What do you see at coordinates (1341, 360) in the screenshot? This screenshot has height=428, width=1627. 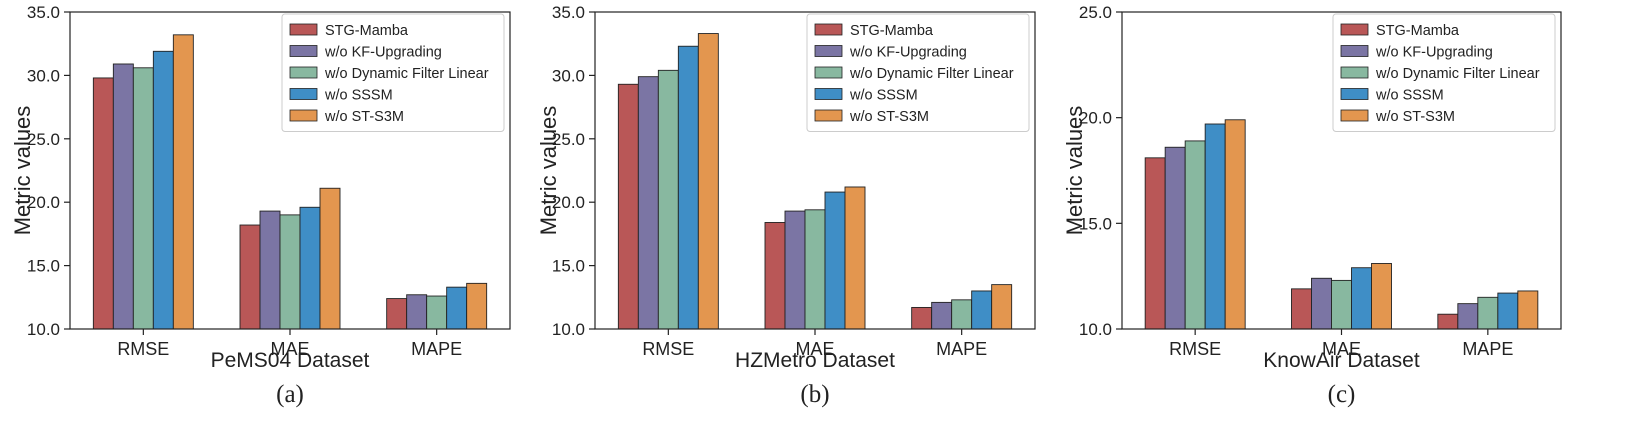 I see `x-axis-label: KnowAir Dataset` at bounding box center [1341, 360].